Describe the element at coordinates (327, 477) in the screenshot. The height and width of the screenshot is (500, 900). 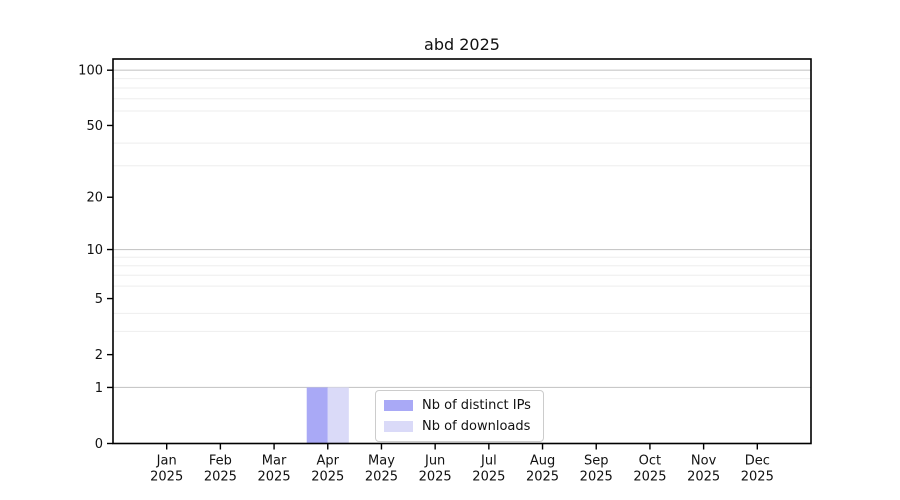
I see `x-tick-label-year-apr: 2025` at that location.